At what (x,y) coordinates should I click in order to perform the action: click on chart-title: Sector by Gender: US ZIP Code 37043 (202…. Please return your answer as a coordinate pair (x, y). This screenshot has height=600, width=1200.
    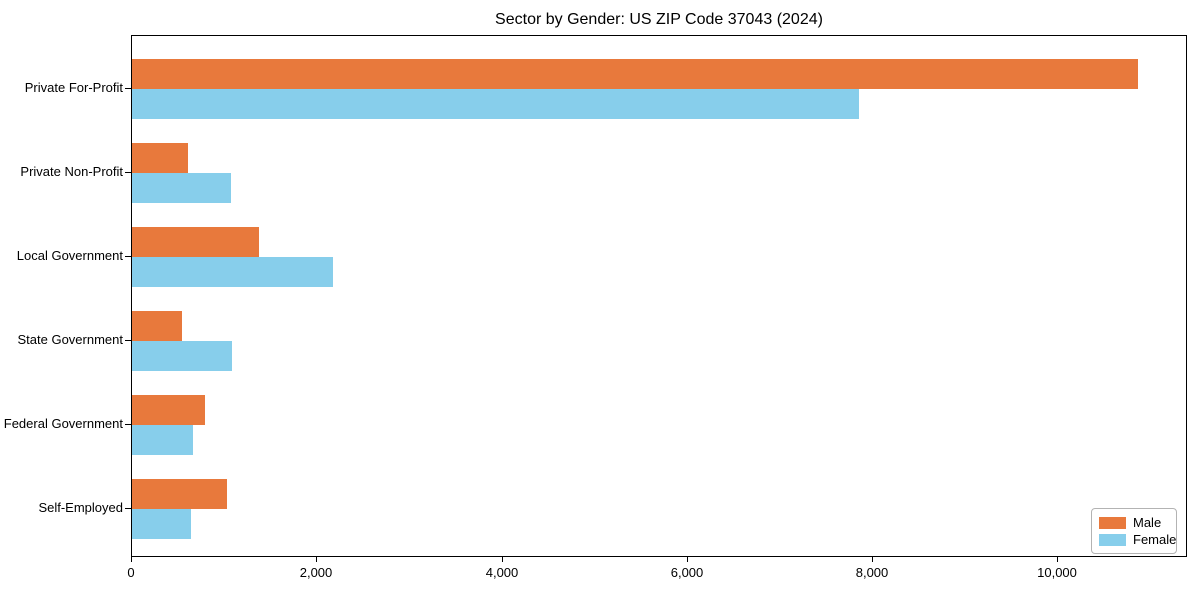
    Looking at the image, I should click on (659, 19).